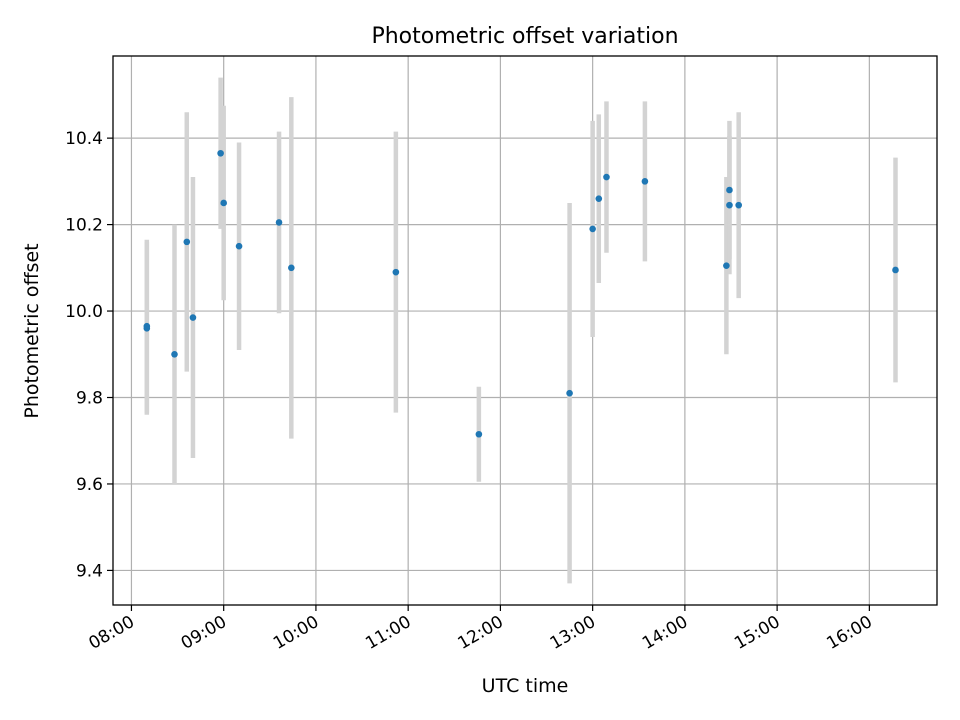 This screenshot has width=960, height=720. What do you see at coordinates (89, 399) in the screenshot?
I see `y-tick-label: 9.8` at bounding box center [89, 399].